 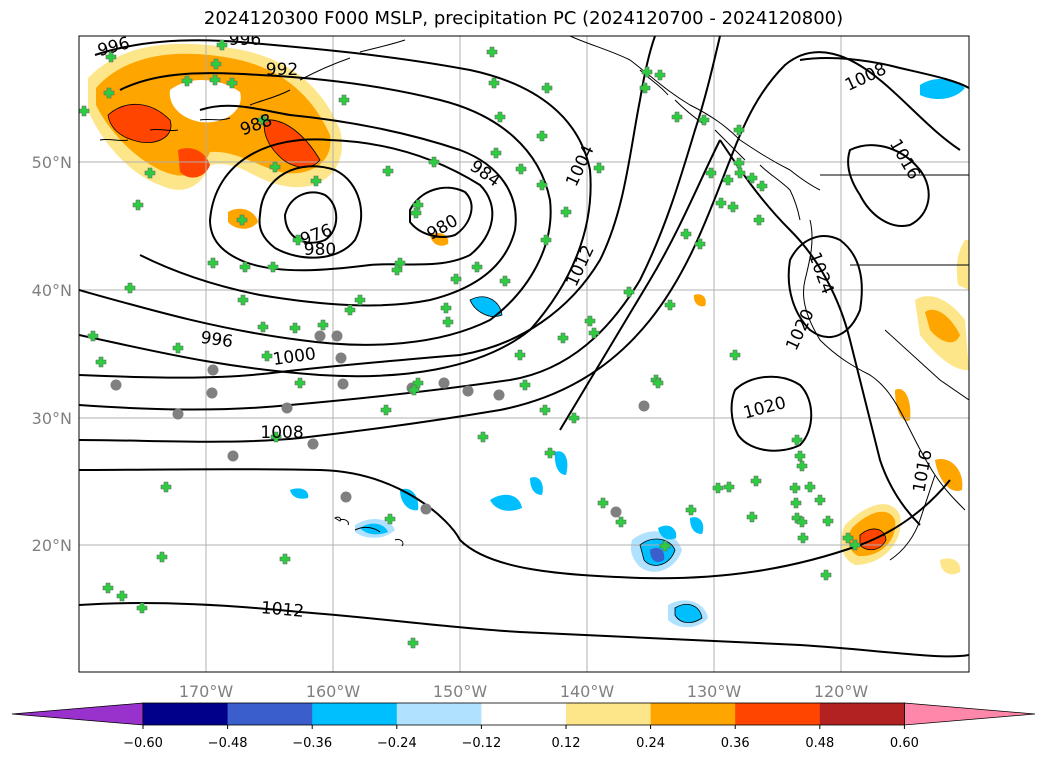 I want to click on isobar-label-group: 996, so click(x=245, y=43).